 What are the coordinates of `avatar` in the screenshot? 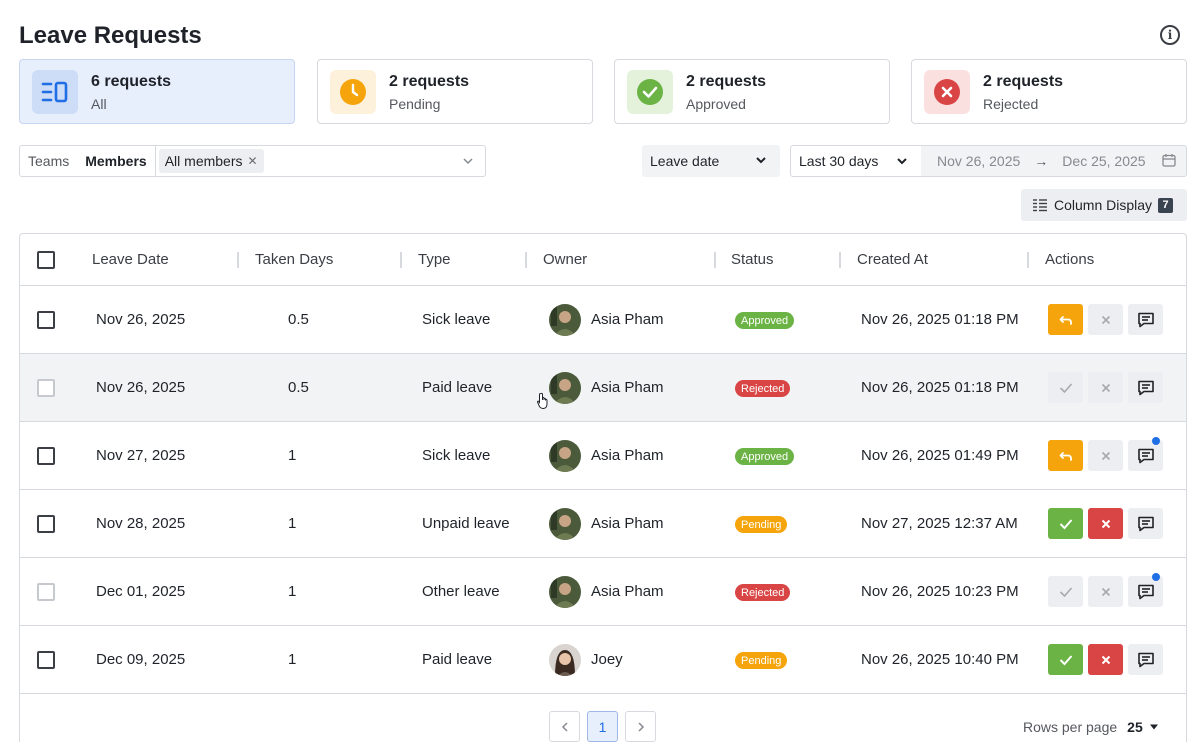 It's located at (565, 660).